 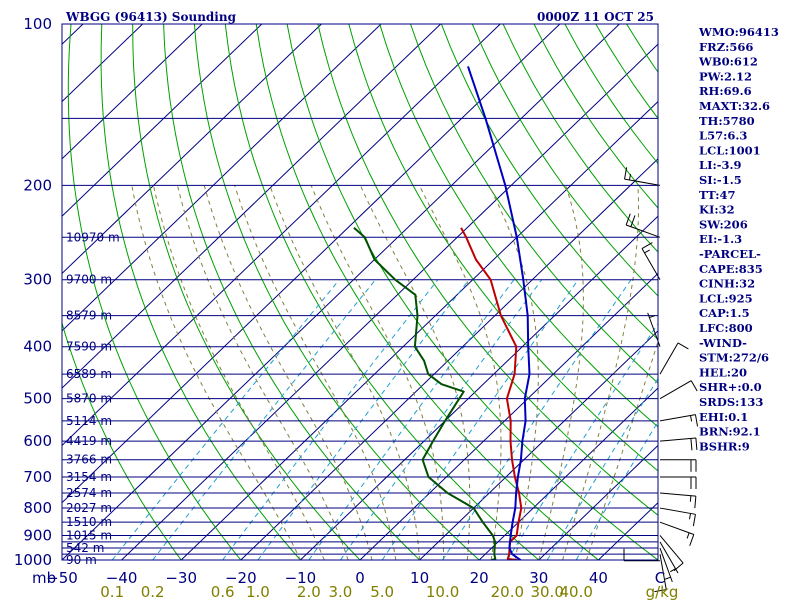 I want to click on temperature-tick-label: 20, so click(x=479, y=578).